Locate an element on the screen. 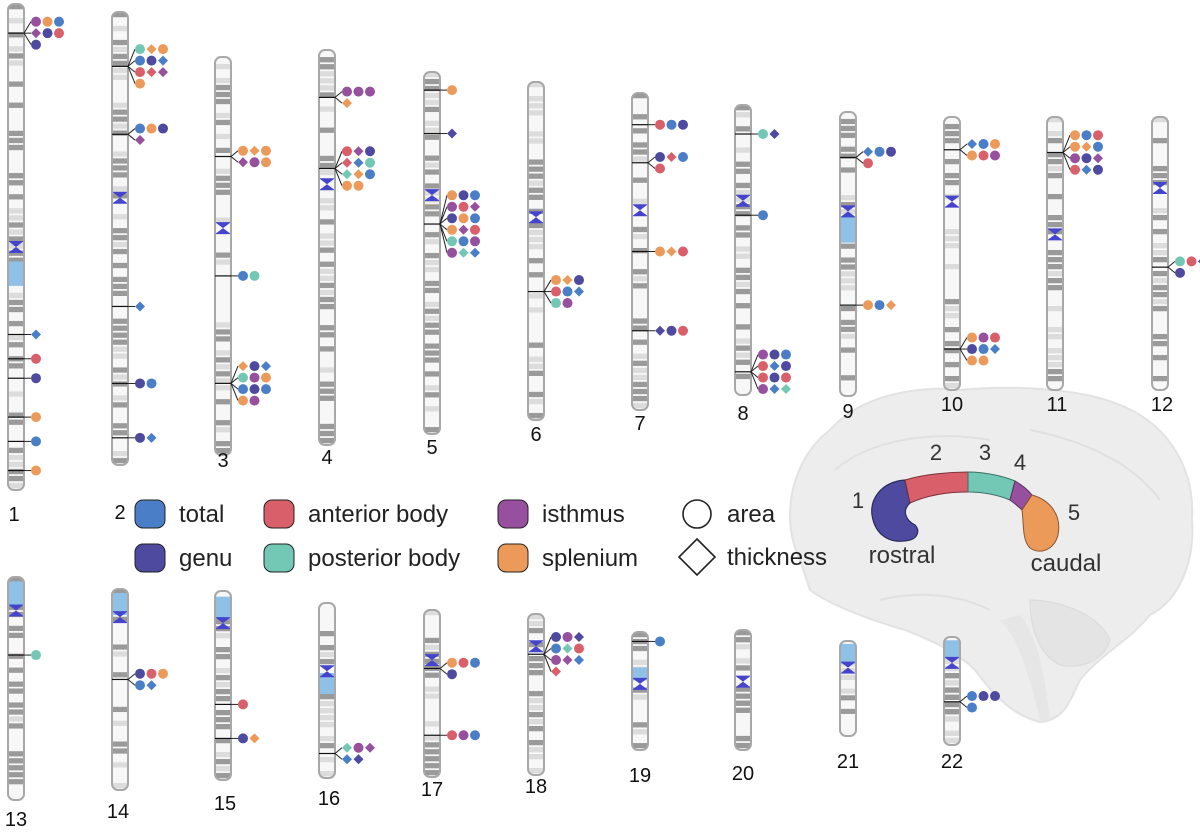 This screenshot has width=1200, height=832. marker-total-thickness is located at coordinates (36, 334).